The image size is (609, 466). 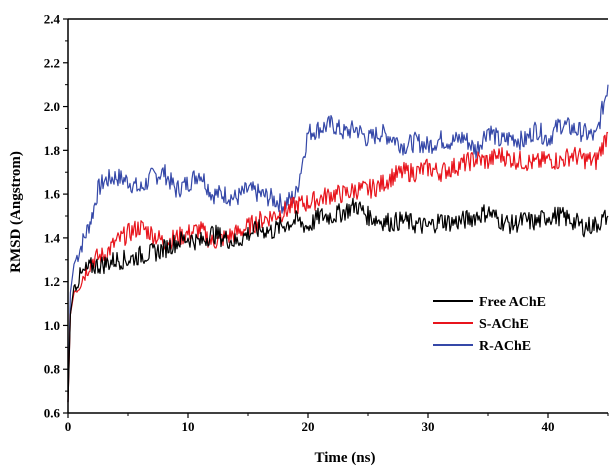 I want to click on y-tick-label: 0.8, so click(x=52, y=369).